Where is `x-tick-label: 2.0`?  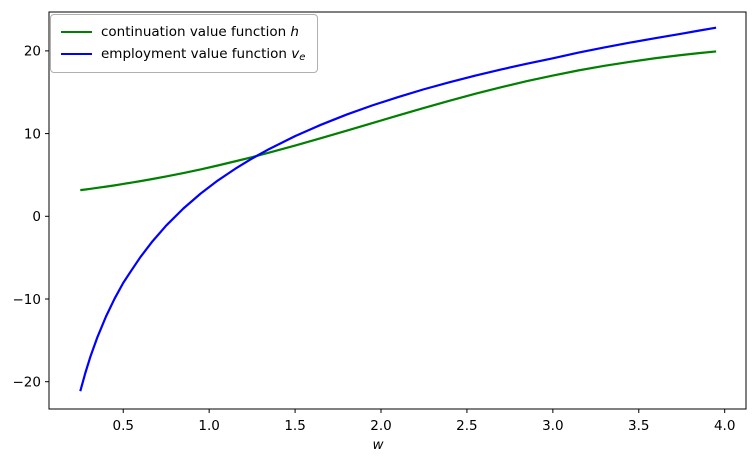 x-tick-label: 2.0 is located at coordinates (380, 426).